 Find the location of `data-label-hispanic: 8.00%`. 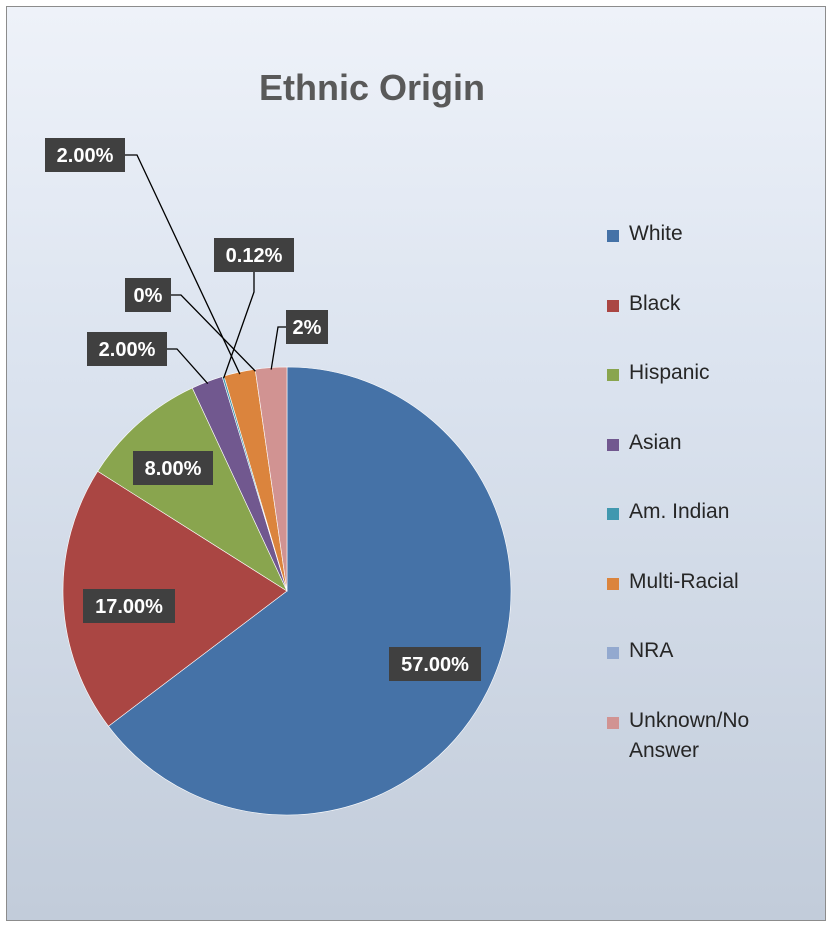

data-label-hispanic: 8.00% is located at coordinates (173, 469).